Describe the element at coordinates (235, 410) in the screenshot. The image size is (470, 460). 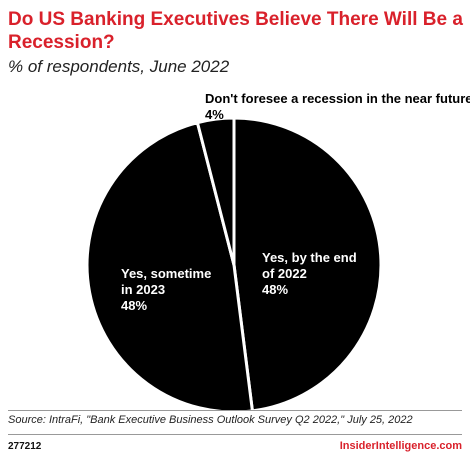
I see `footer-divider-top` at that location.